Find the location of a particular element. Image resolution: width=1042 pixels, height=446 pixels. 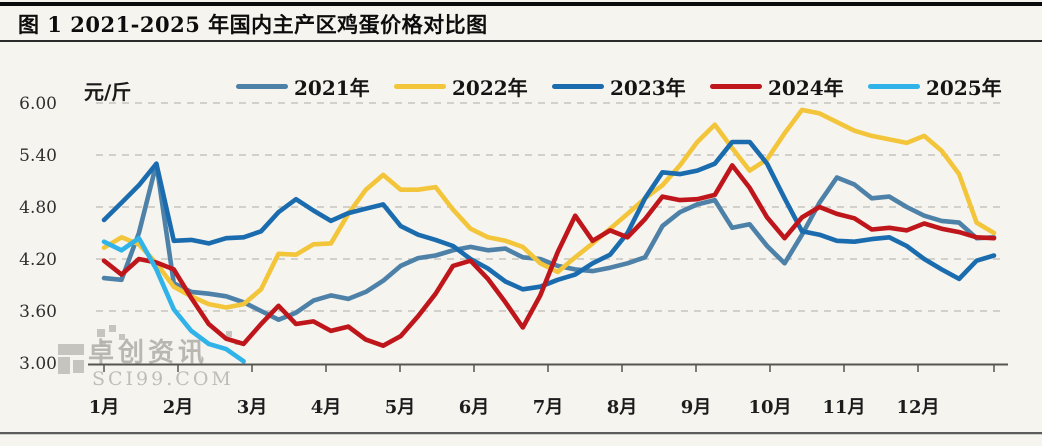

legend-label-2021: 2021年 is located at coordinates (332, 88).